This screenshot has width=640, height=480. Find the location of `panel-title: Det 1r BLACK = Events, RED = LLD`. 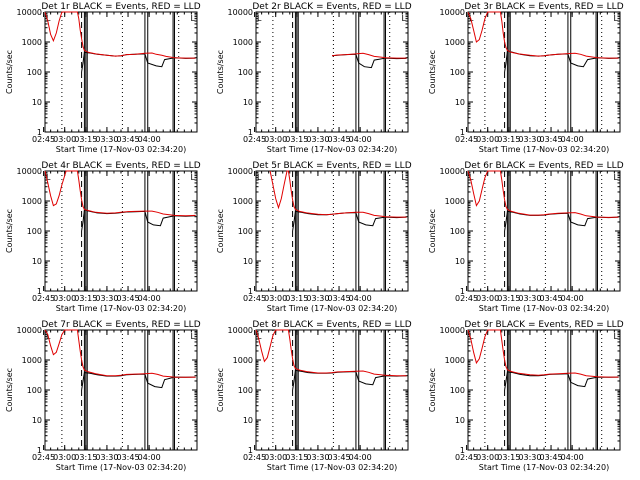

panel-title: Det 1r BLACK = Events, RED = LLD is located at coordinates (120, 7).